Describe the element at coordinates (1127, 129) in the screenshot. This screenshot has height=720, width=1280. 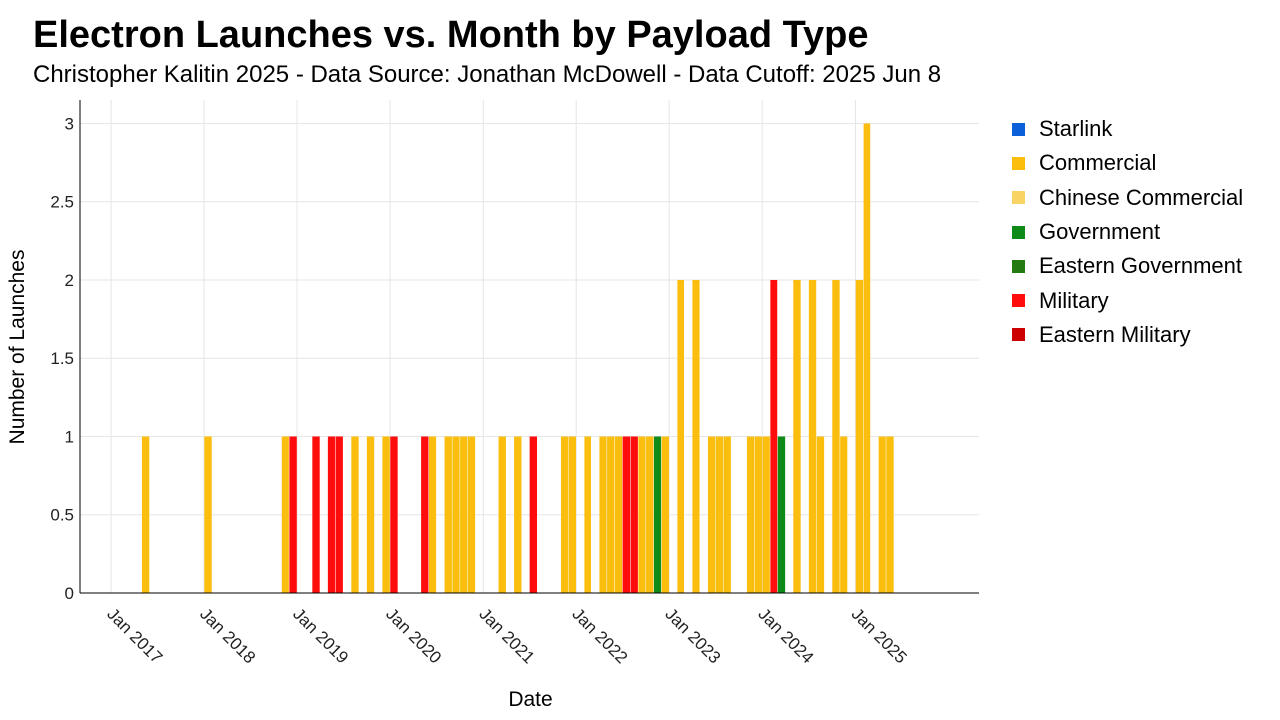
I see `legend-item: Starlink` at that location.